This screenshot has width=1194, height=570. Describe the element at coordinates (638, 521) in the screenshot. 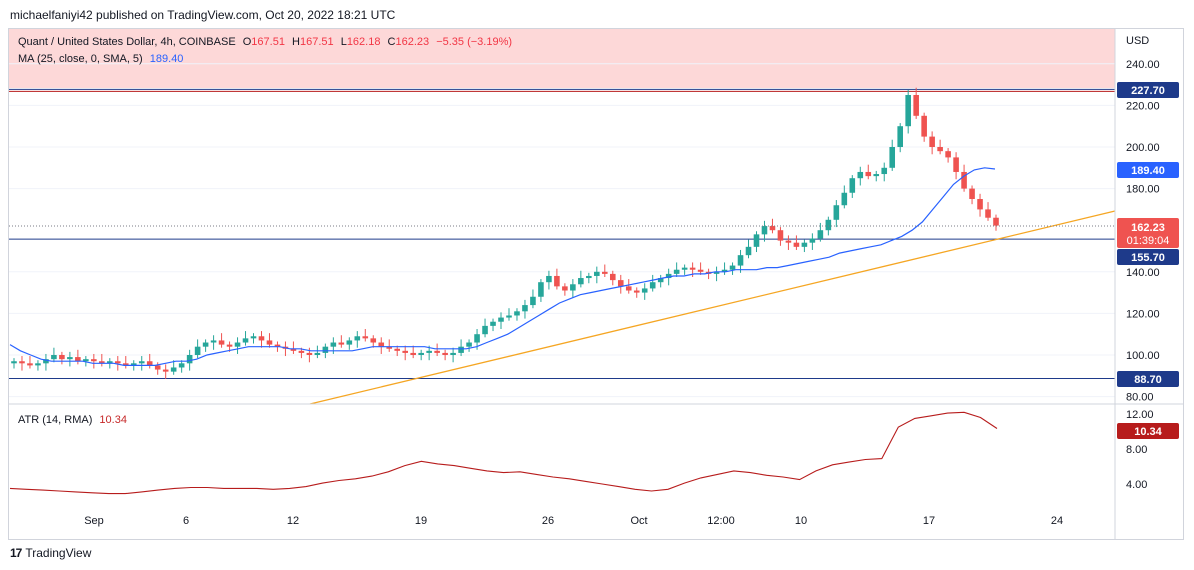

I see `time-tick-Oct: Oct` at that location.